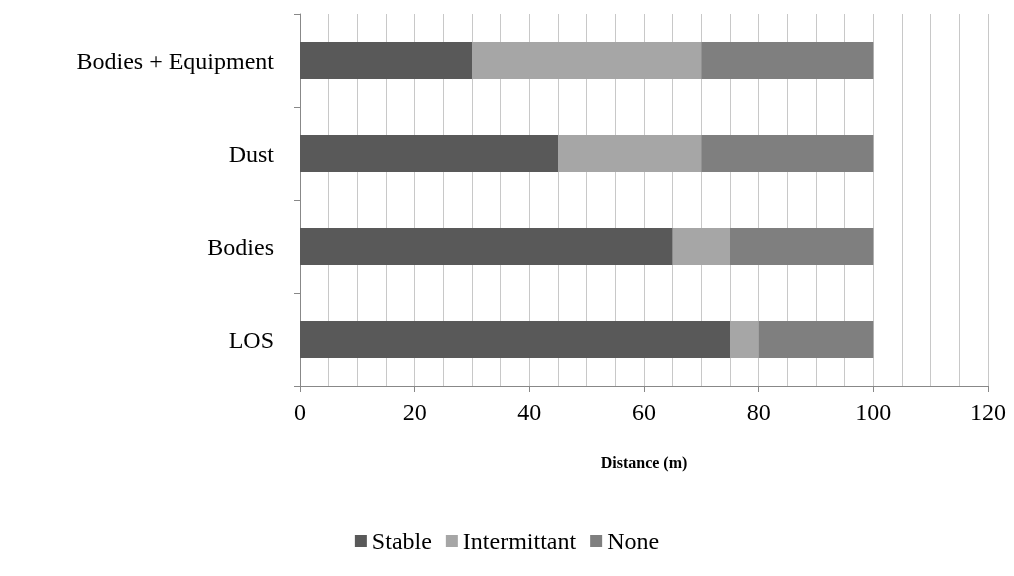 This screenshot has width=1014, height=576. I want to click on x-tick-label: 0, so click(300, 412).